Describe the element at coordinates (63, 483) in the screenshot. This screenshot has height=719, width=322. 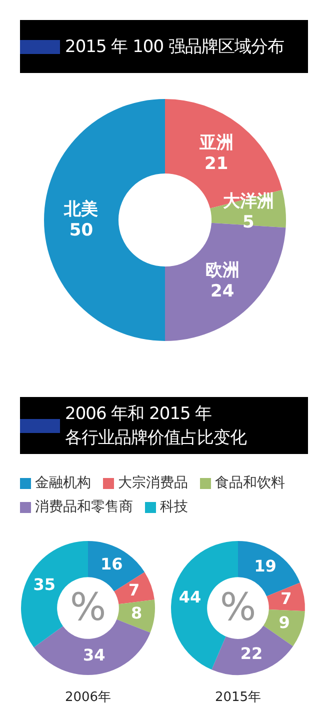
I see `legend-label: 金融机构` at that location.